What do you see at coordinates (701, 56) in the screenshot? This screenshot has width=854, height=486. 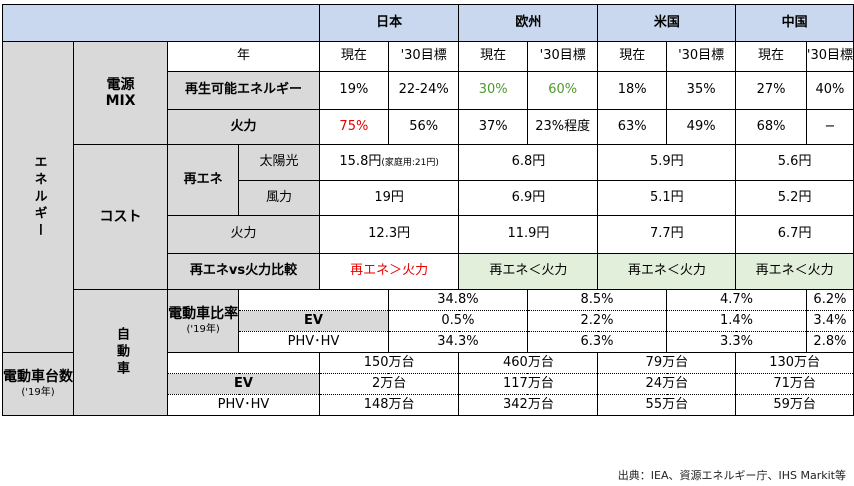 I see `us-target-header: '30目標` at bounding box center [701, 56].